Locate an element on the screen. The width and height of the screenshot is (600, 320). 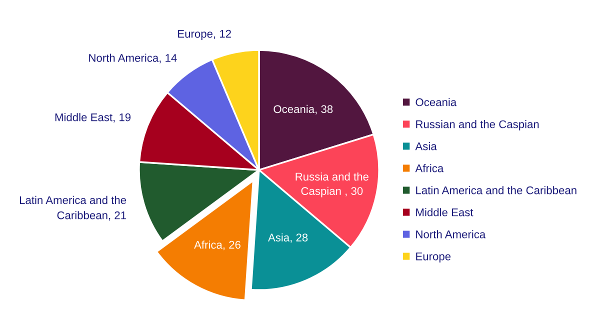
data-label: Latin America and the Caribbean, 21 is located at coordinates (73, 208).